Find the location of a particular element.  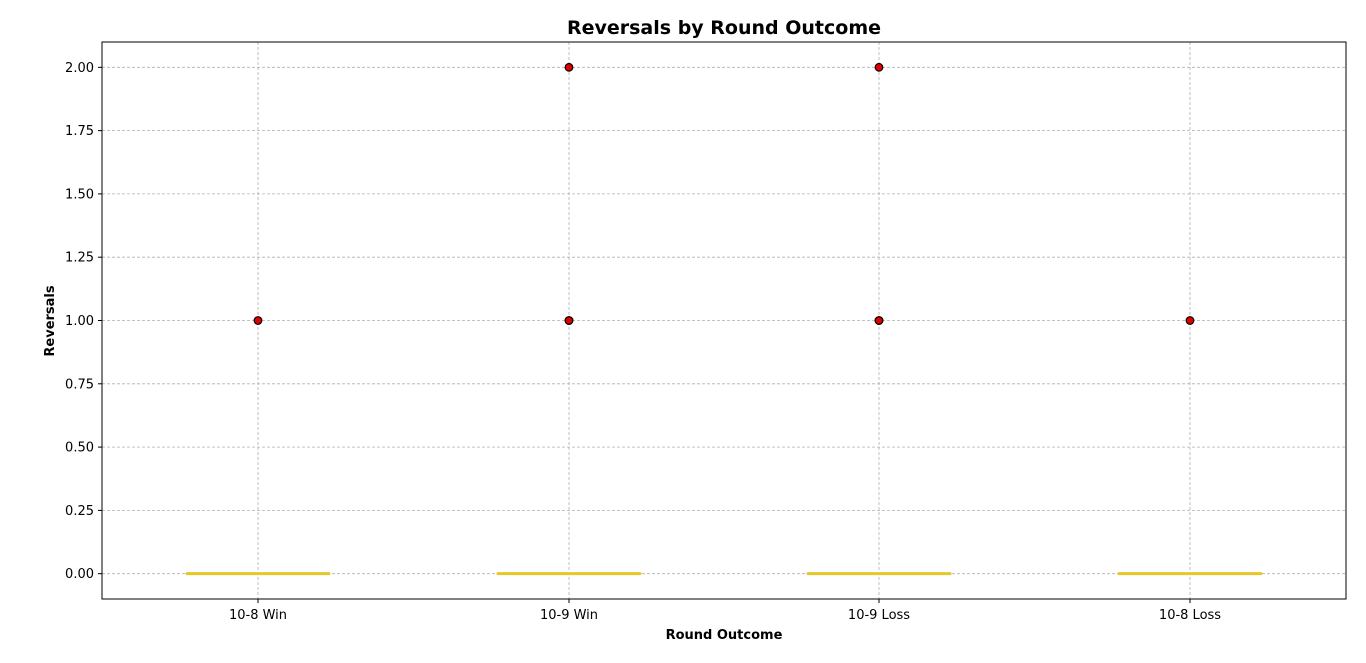

x-tick-label: 10-8 Loss is located at coordinates (1190, 615).